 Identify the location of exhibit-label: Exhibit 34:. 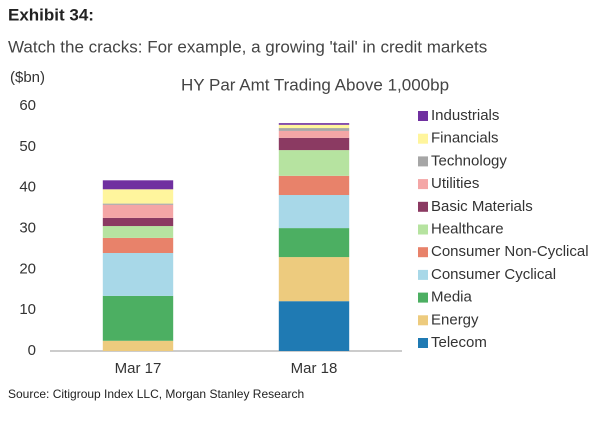
(51, 14).